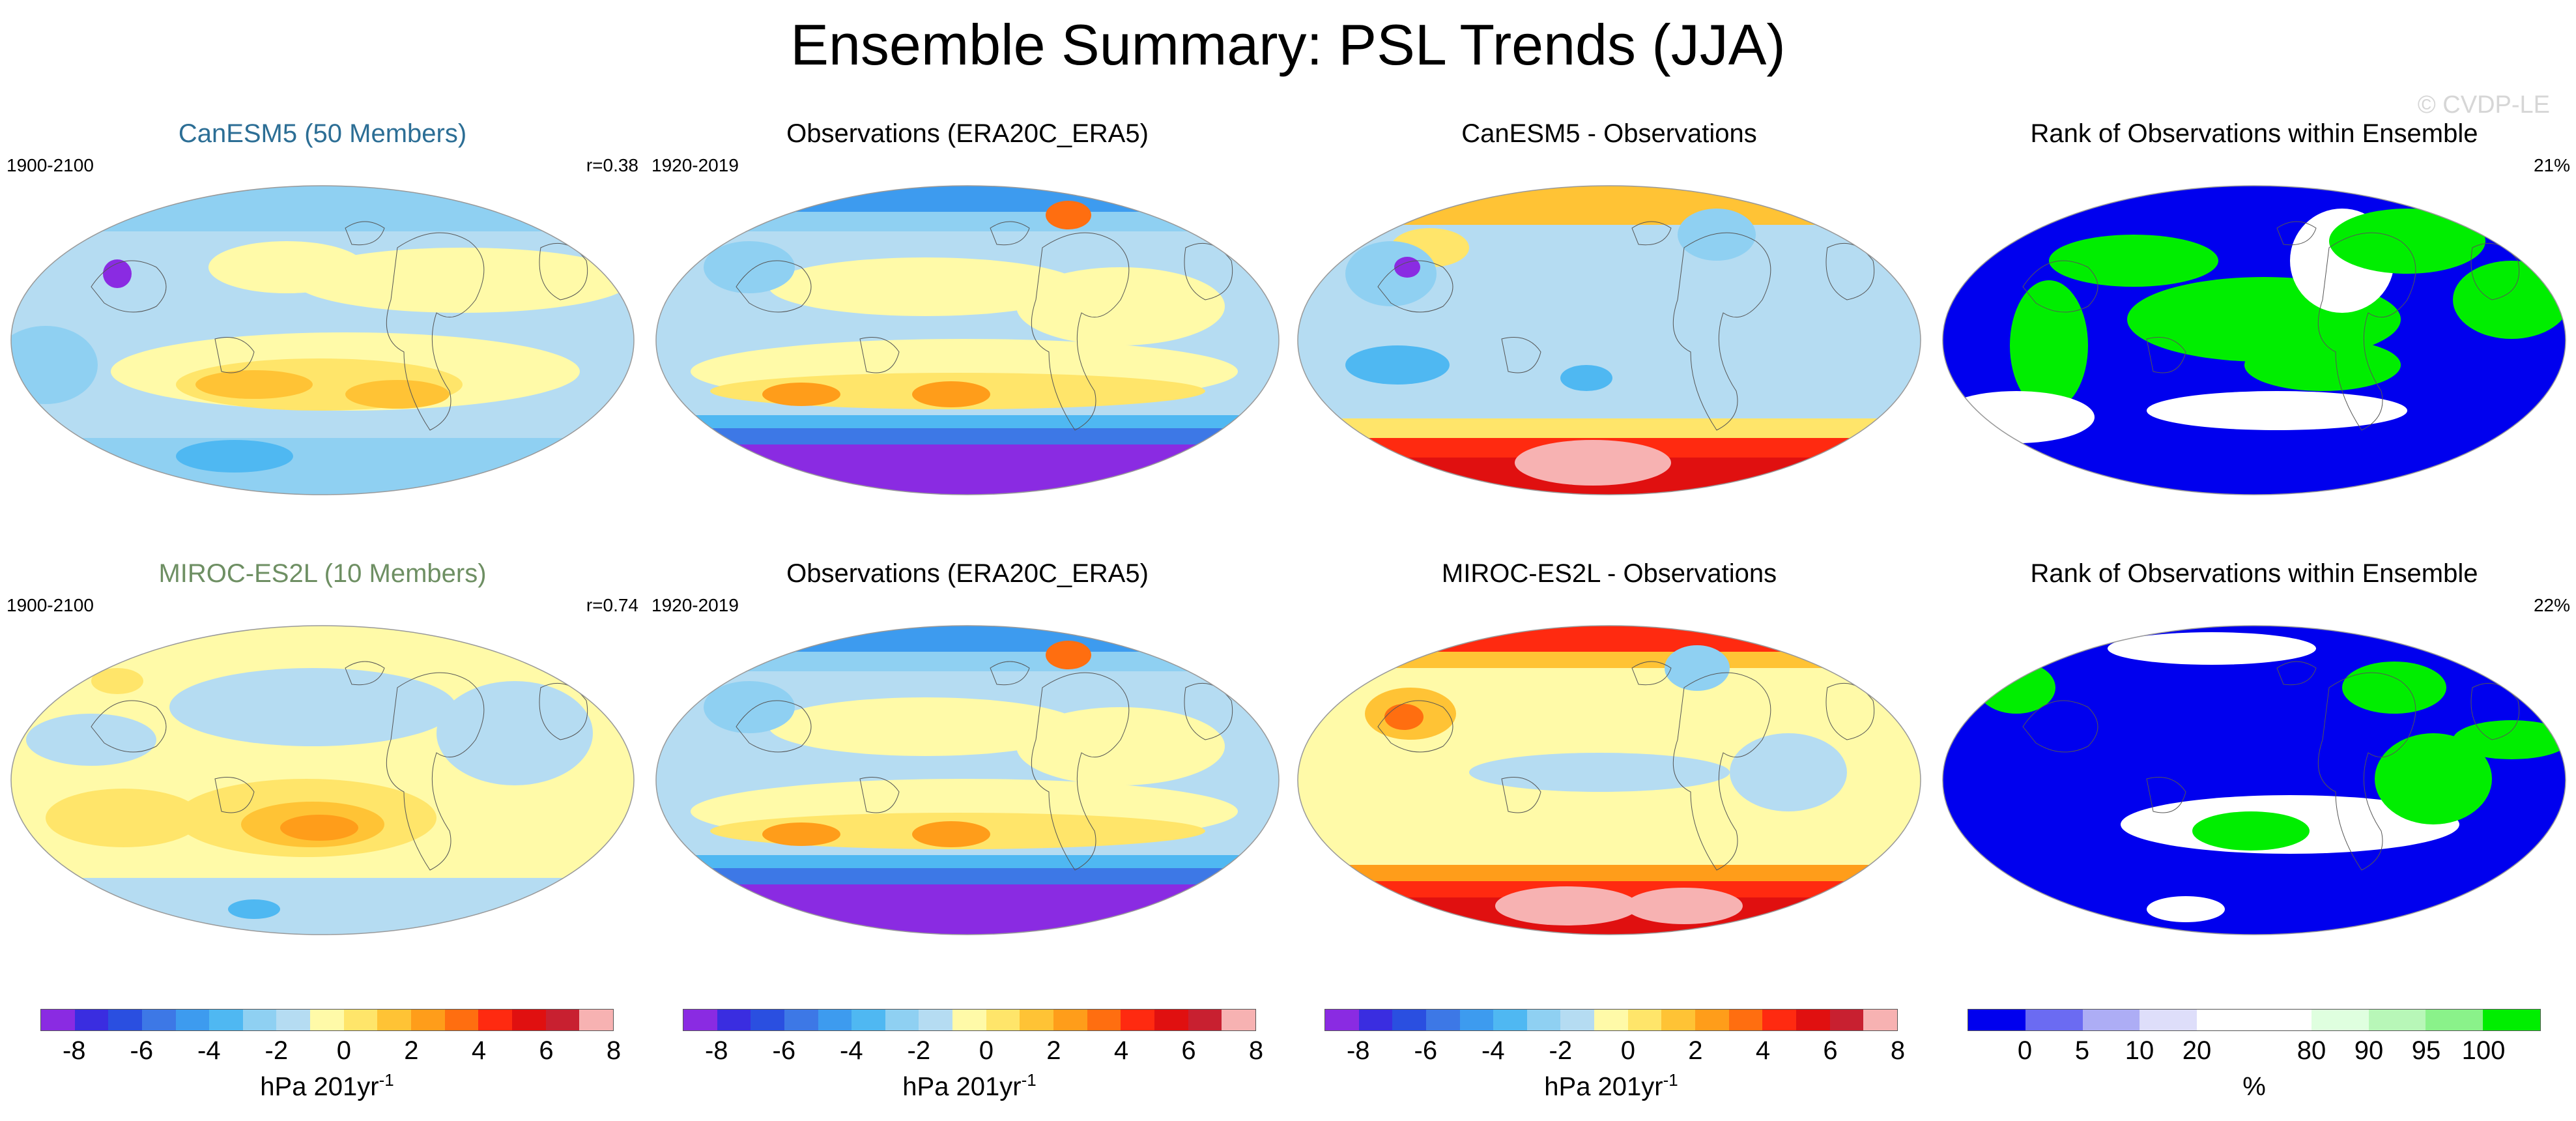 Image resolution: width=2576 pixels, height=1121 pixels. I want to click on panel-period-label: 1900-2100, so click(50, 165).